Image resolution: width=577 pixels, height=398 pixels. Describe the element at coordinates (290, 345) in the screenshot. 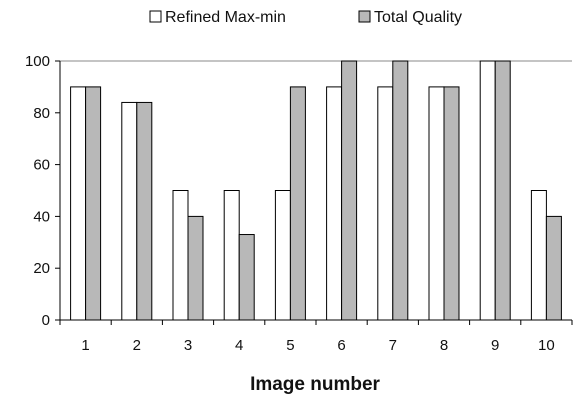

I see `x-tick-label: 5` at that location.